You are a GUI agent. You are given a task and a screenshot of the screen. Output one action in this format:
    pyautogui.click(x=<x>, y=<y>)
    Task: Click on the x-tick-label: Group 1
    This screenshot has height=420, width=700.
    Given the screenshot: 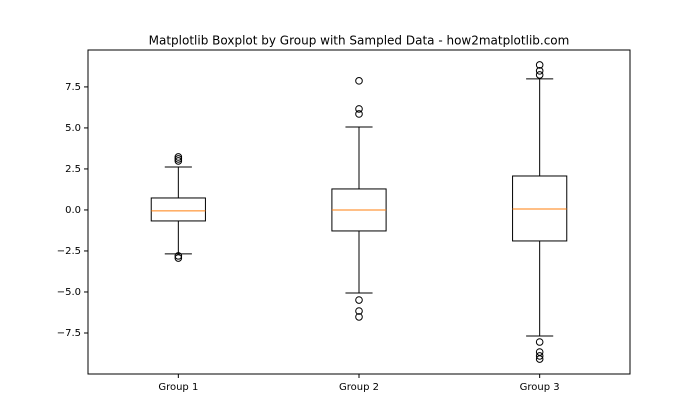 What is the action you would take?
    pyautogui.click(x=178, y=387)
    